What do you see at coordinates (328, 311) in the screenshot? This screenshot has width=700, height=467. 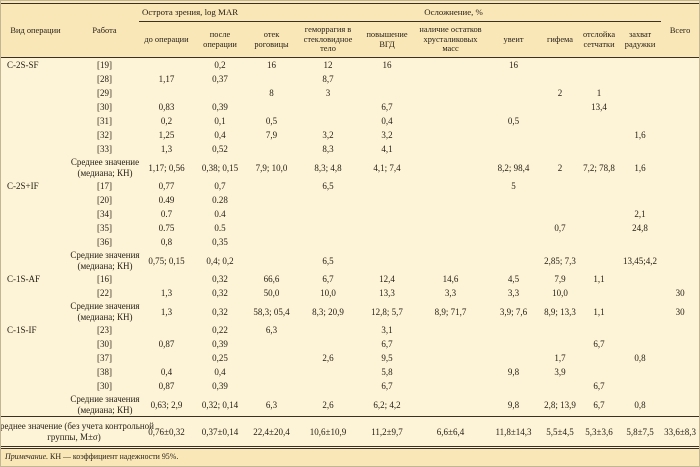 I see `value-cell: 8,3; 20,9` at bounding box center [328, 311].